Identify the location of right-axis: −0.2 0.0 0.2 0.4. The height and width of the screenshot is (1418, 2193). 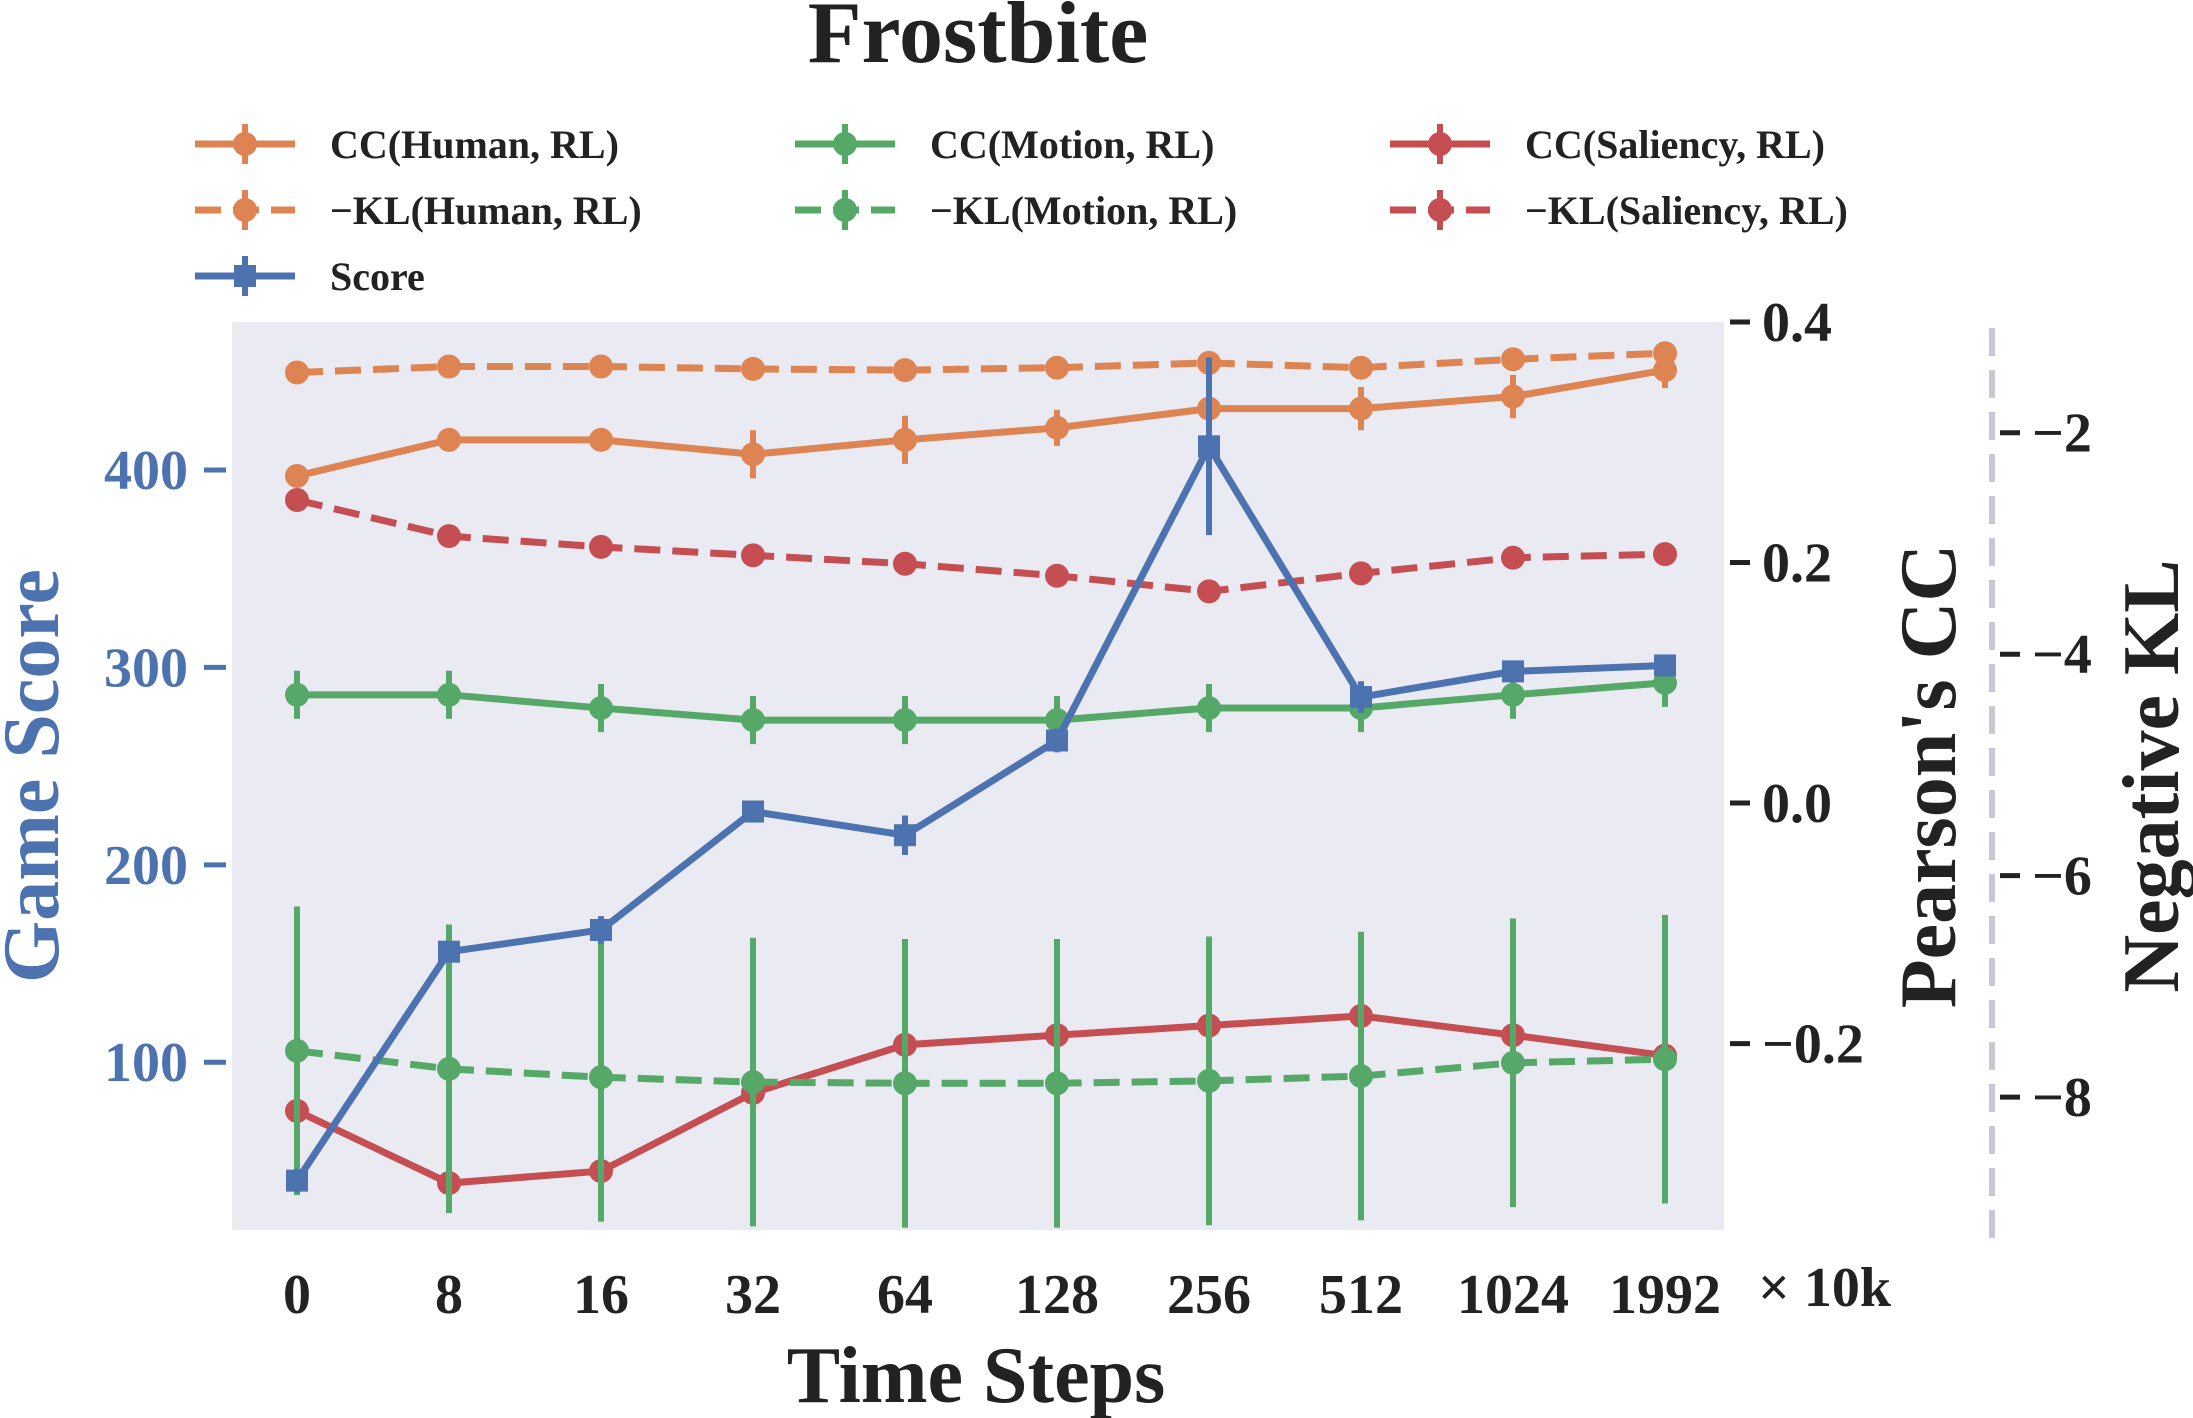
(1797, 684).